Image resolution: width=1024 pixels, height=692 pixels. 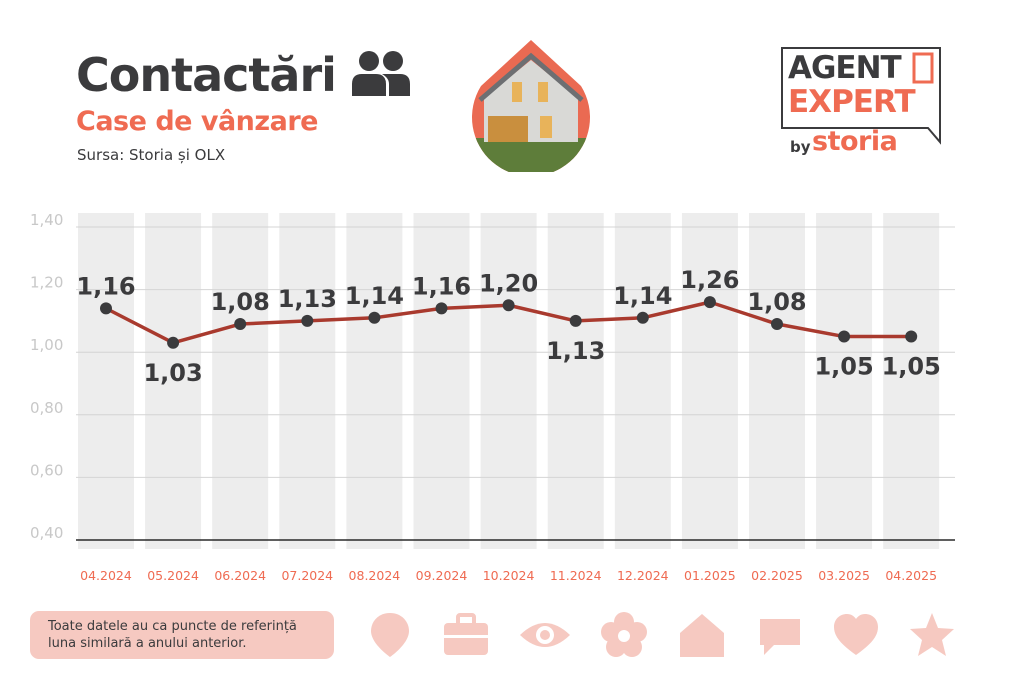 What do you see at coordinates (856, 634) in the screenshot?
I see `heart-icon` at bounding box center [856, 634].